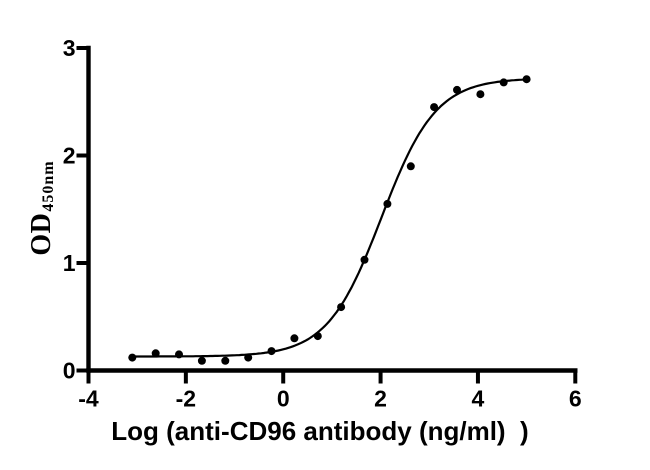  Describe the element at coordinates (41, 234) in the screenshot. I see `y-axis-title-main: OD` at that location.